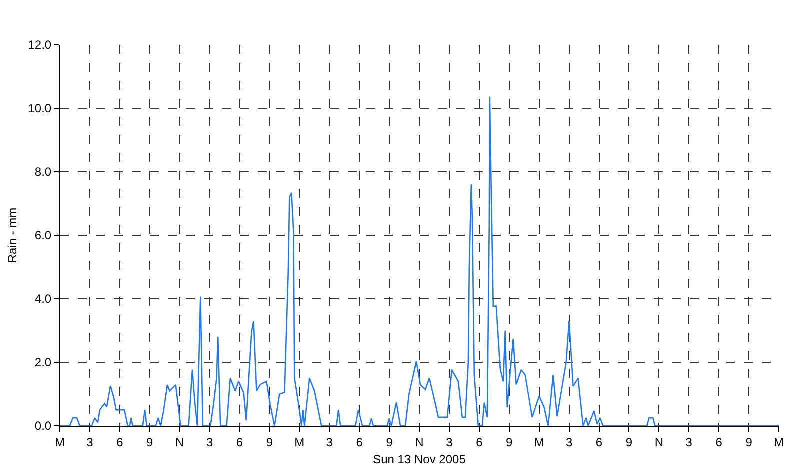 The width and height of the screenshot is (811, 476). Describe the element at coordinates (43, 172) in the screenshot. I see `y-tick-label: 8.0` at that location.